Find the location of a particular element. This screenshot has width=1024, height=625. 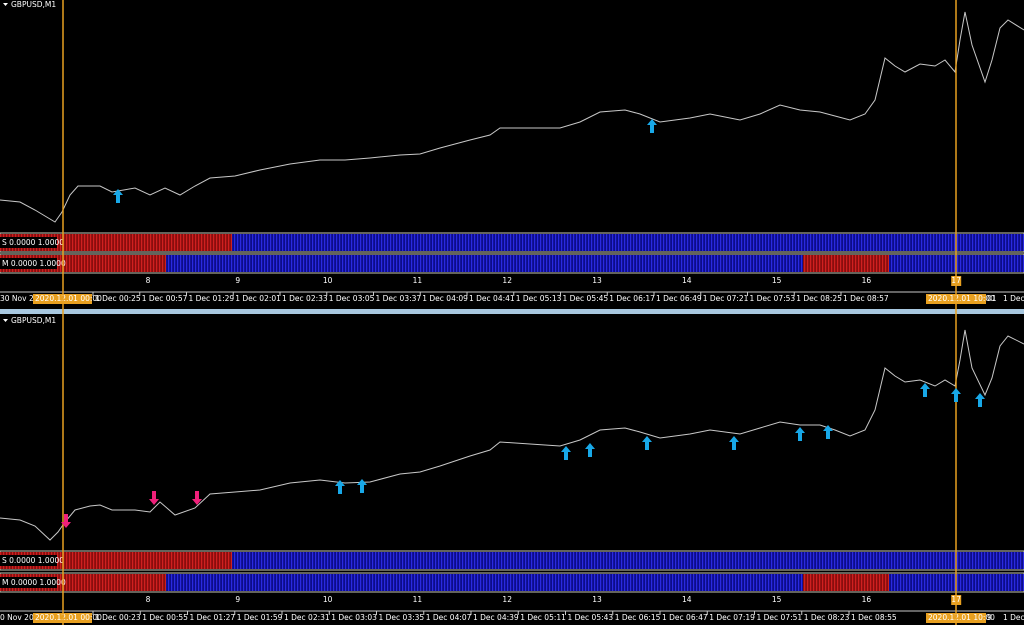

time-label: 1 Dec 01:59 is located at coordinates (260, 617).